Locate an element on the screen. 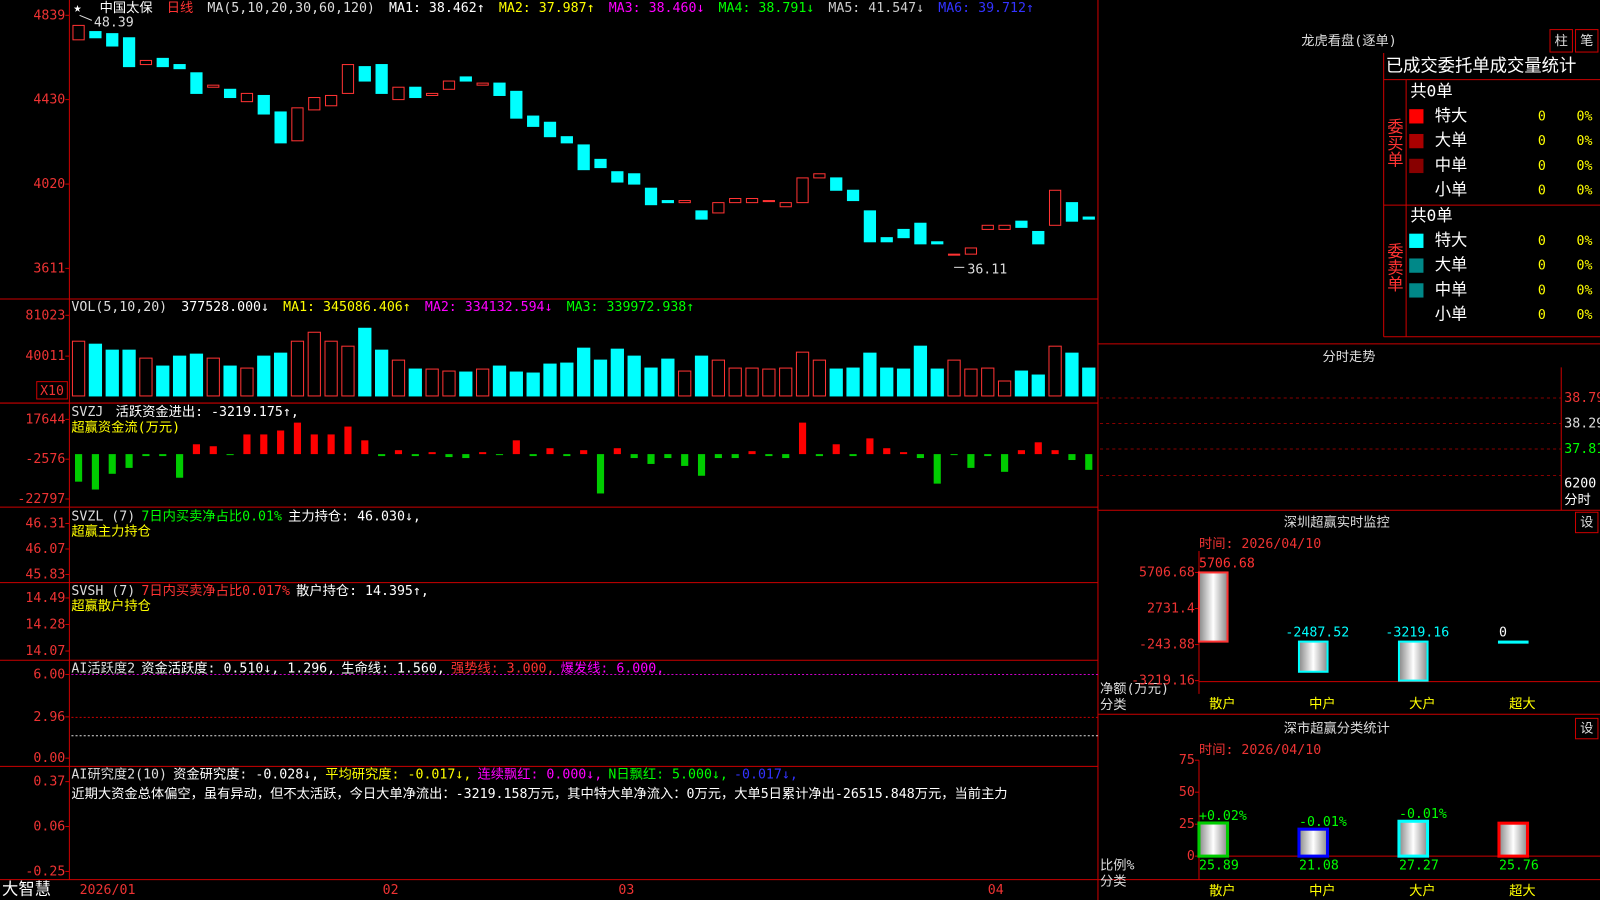 The width and height of the screenshot is (1600, 900). svsh-hold: 散户持仓: 14.395↑, is located at coordinates (362, 590).